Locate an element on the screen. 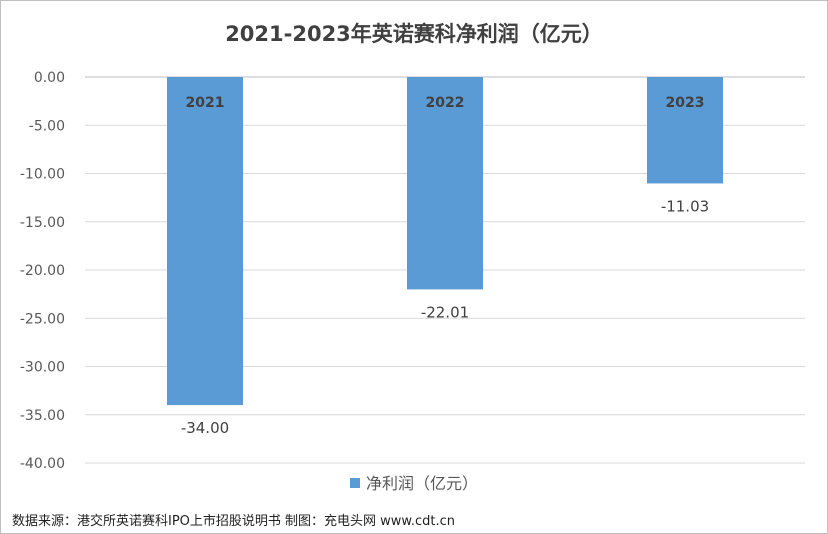 This screenshot has width=828, height=534. category-label: 2021 is located at coordinates (205, 103).